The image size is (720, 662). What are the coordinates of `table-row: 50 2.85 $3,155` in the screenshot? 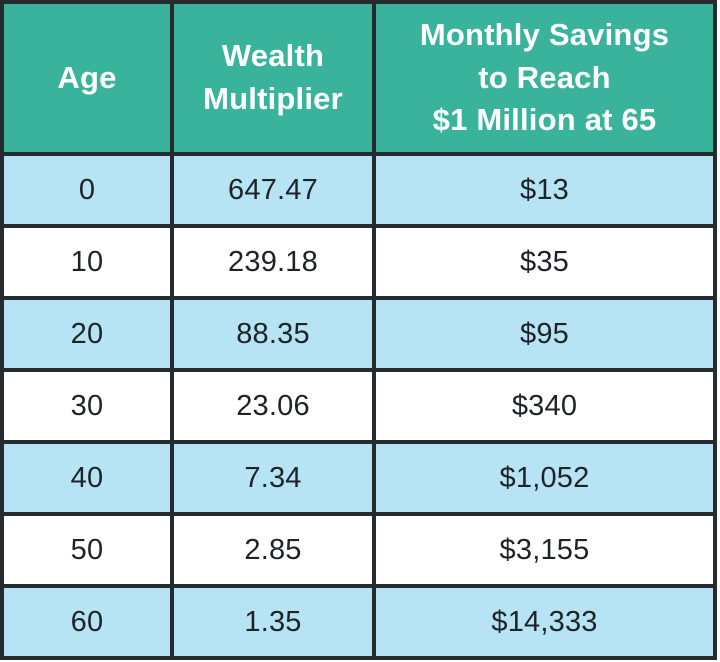 It's located at (358, 550).